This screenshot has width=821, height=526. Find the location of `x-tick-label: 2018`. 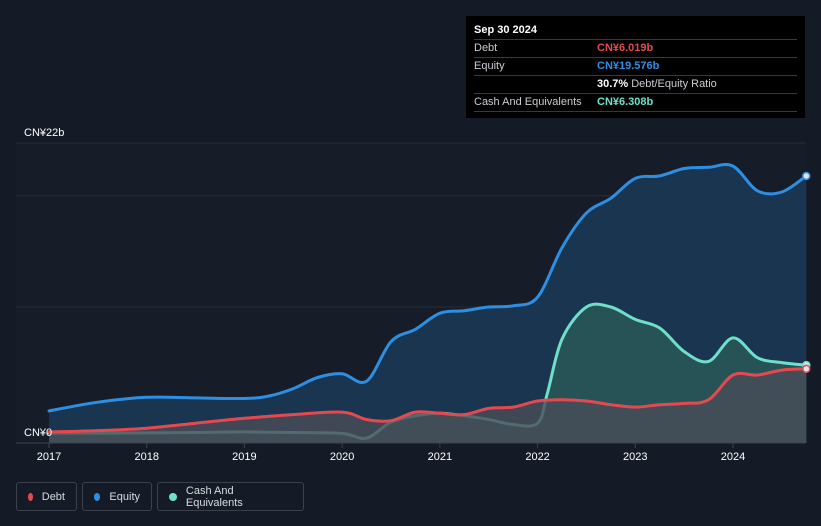

x-tick-label: 2018 is located at coordinates (146, 457).